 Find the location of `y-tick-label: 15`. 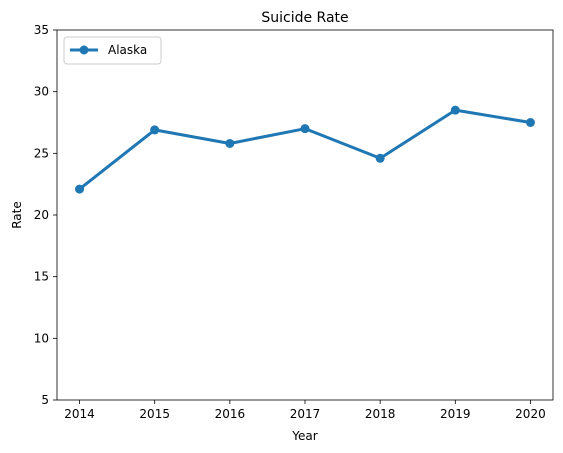

y-tick-label: 15 is located at coordinates (41, 277).